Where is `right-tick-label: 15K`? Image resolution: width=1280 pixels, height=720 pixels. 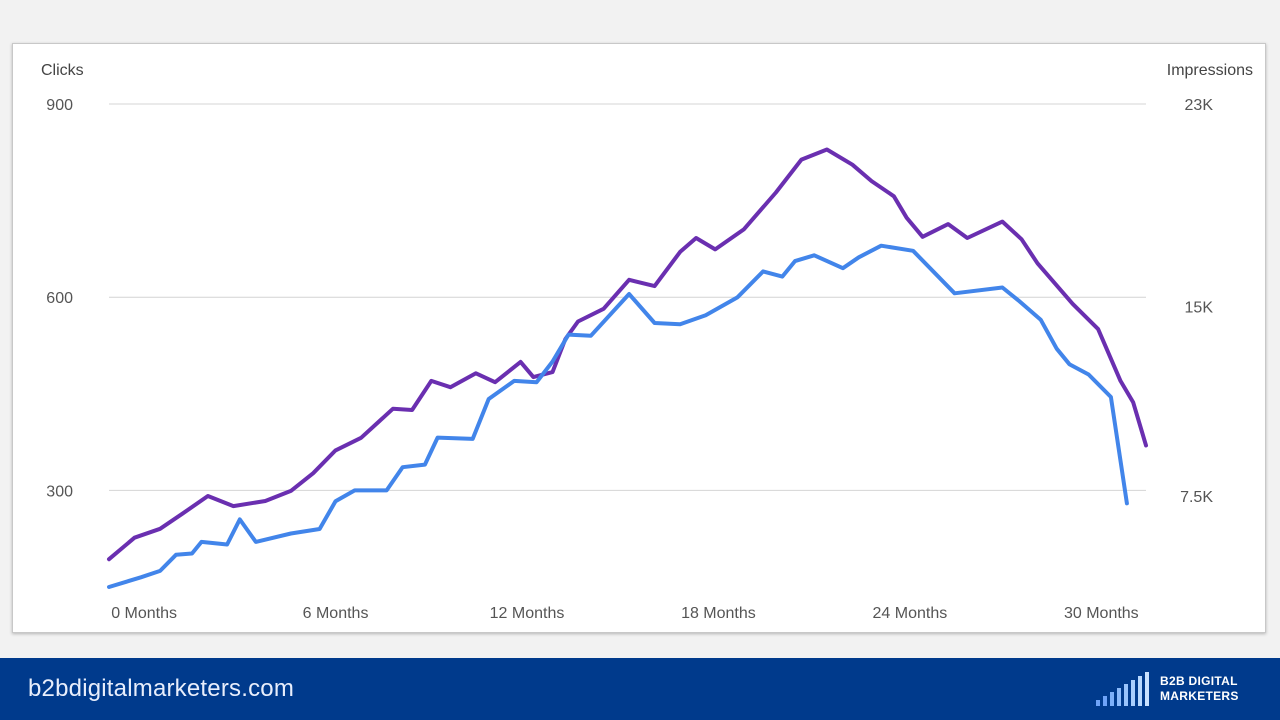 right-tick-label: 15K is located at coordinates (1199, 307).